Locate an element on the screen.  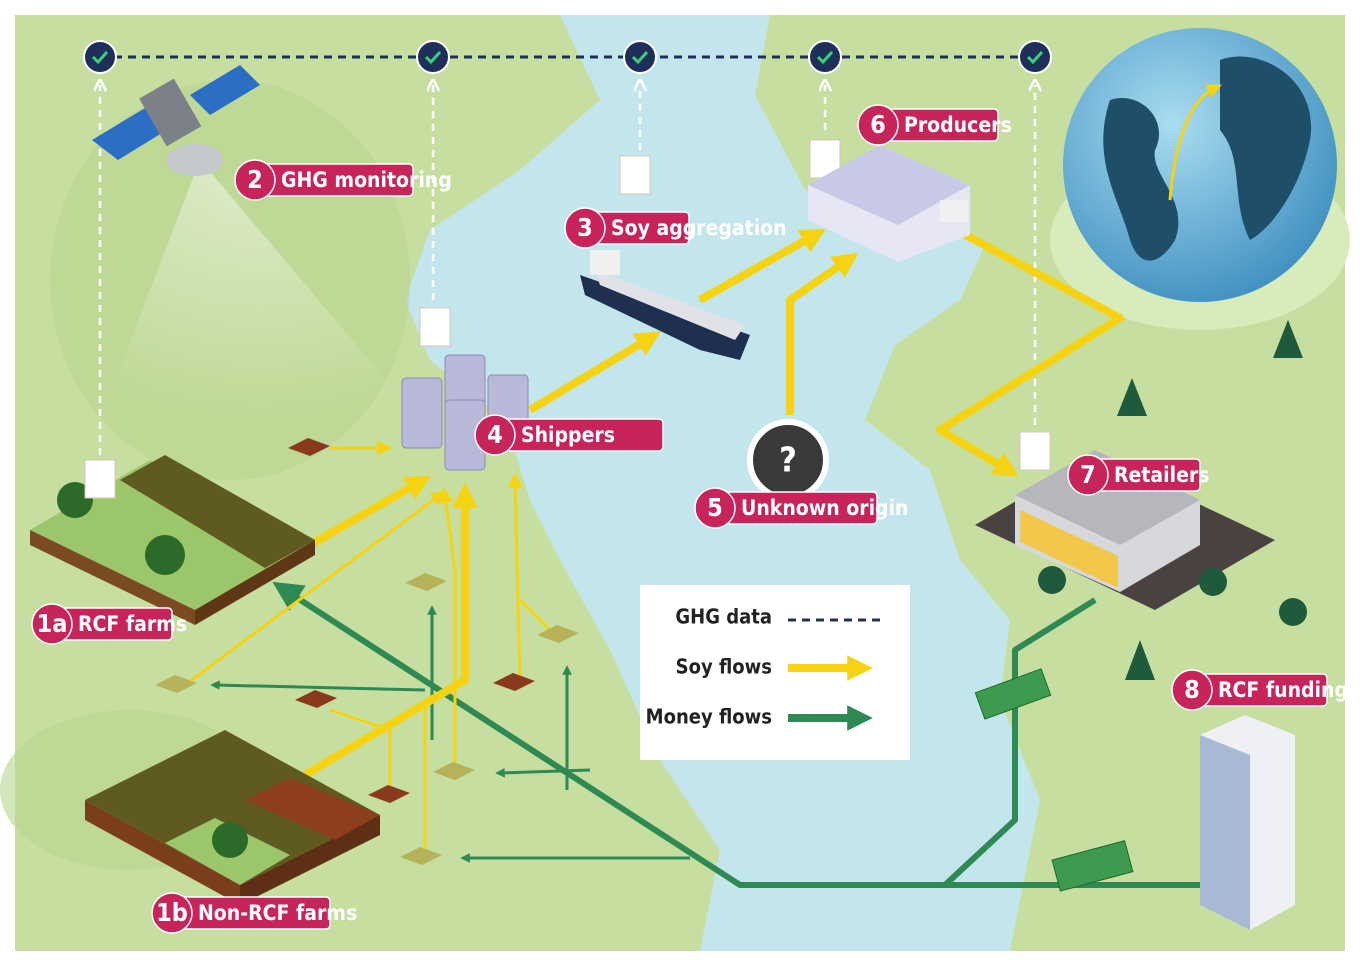
node-number: 7 is located at coordinates (1088, 474).